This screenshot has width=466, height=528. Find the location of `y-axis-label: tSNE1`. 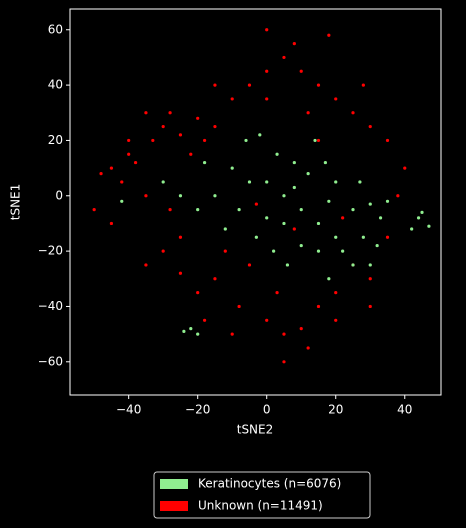

y-axis-label: tSNE1 is located at coordinates (16, 202).